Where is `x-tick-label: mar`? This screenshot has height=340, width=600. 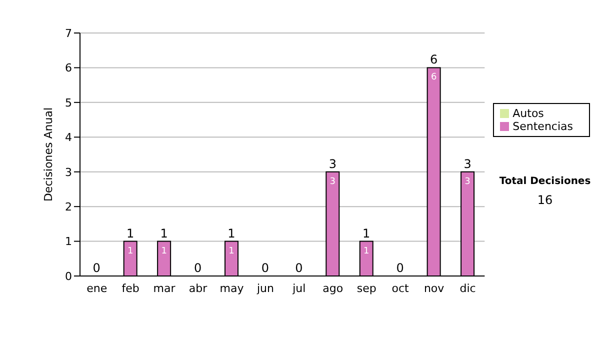
x-tick-label: mar is located at coordinates (164, 288).